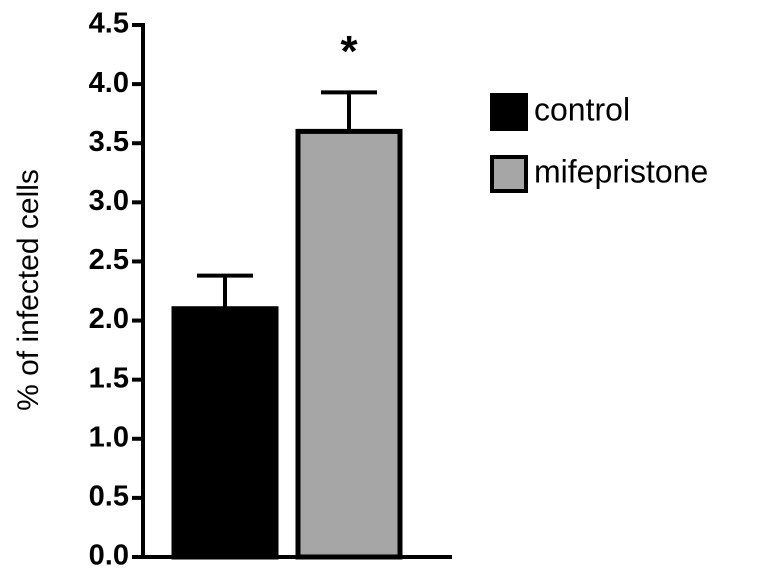 This screenshot has height=579, width=771. Describe the element at coordinates (109, 497) in the screenshot. I see `y-tick-label: 0.5` at that location.